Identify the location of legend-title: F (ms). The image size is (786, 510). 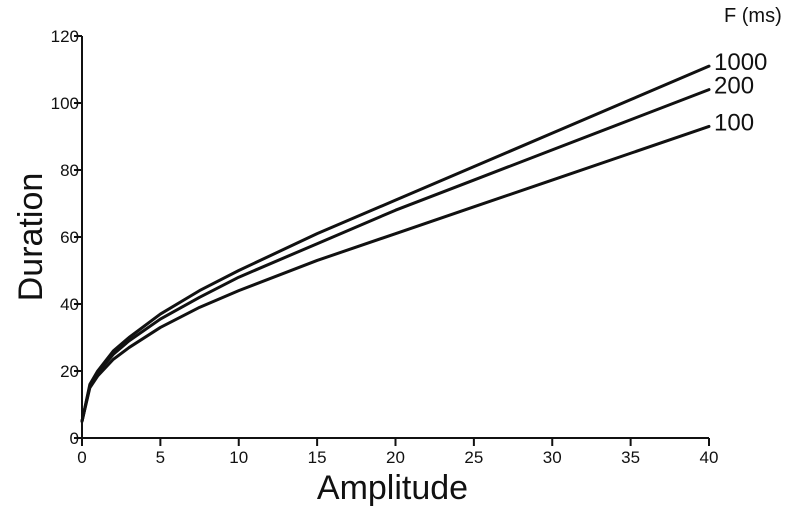
(753, 16).